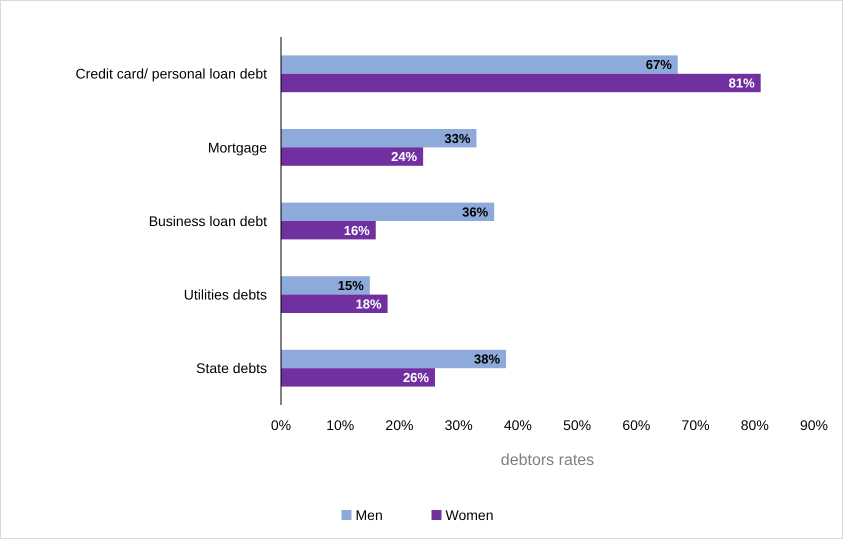 The width and height of the screenshot is (843, 539). Describe the element at coordinates (457, 138) in the screenshot. I see `data-label: 33%` at that location.